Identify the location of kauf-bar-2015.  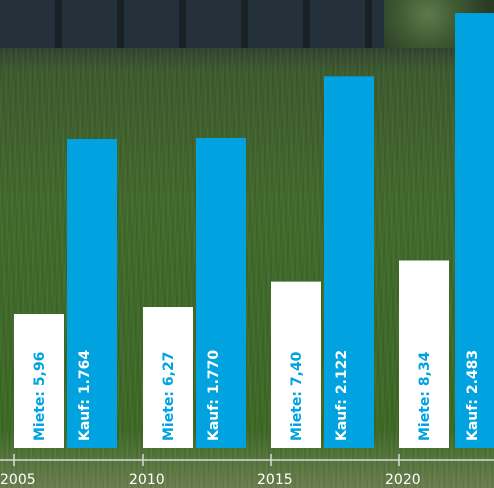
(349, 262).